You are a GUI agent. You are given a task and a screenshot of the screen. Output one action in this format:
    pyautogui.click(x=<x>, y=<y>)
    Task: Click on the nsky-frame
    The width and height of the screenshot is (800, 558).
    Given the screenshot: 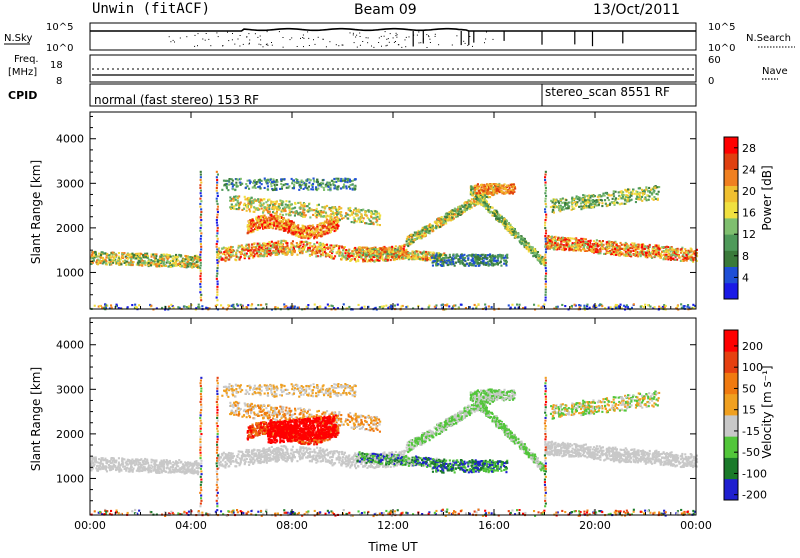 What is the action you would take?
    pyautogui.click(x=393, y=36)
    